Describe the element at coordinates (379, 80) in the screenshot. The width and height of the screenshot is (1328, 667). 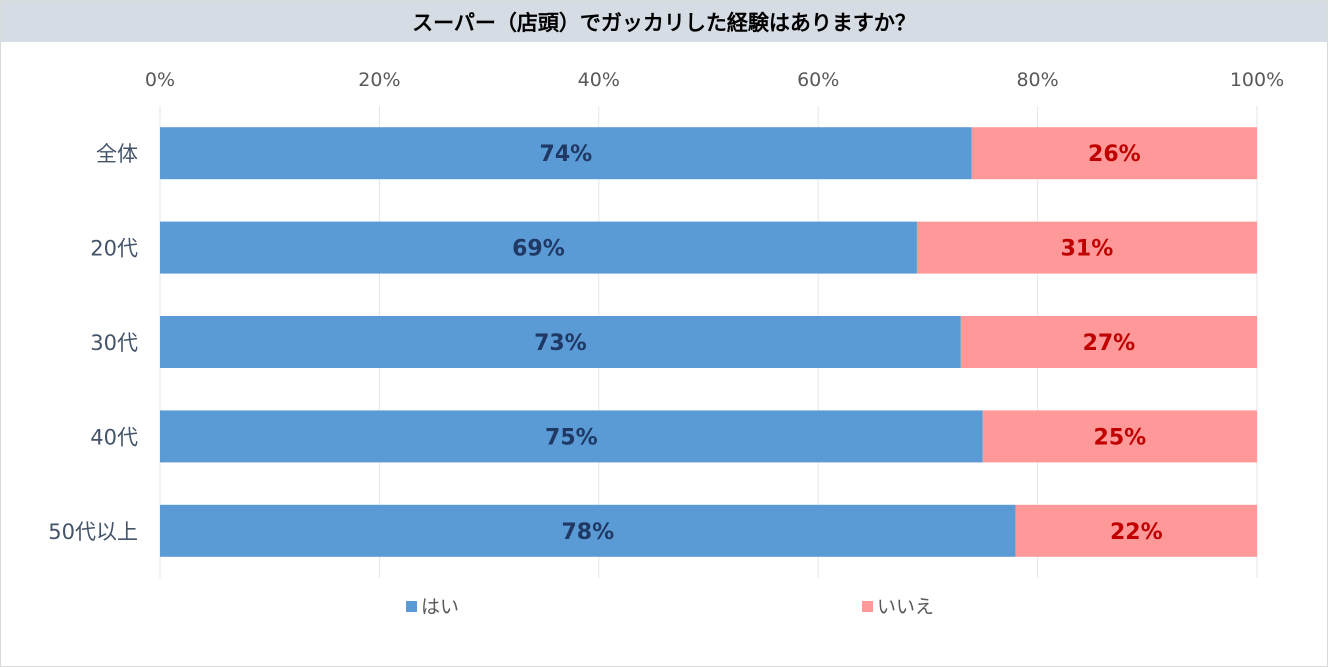
I see `x-tick-label: 20%` at that location.